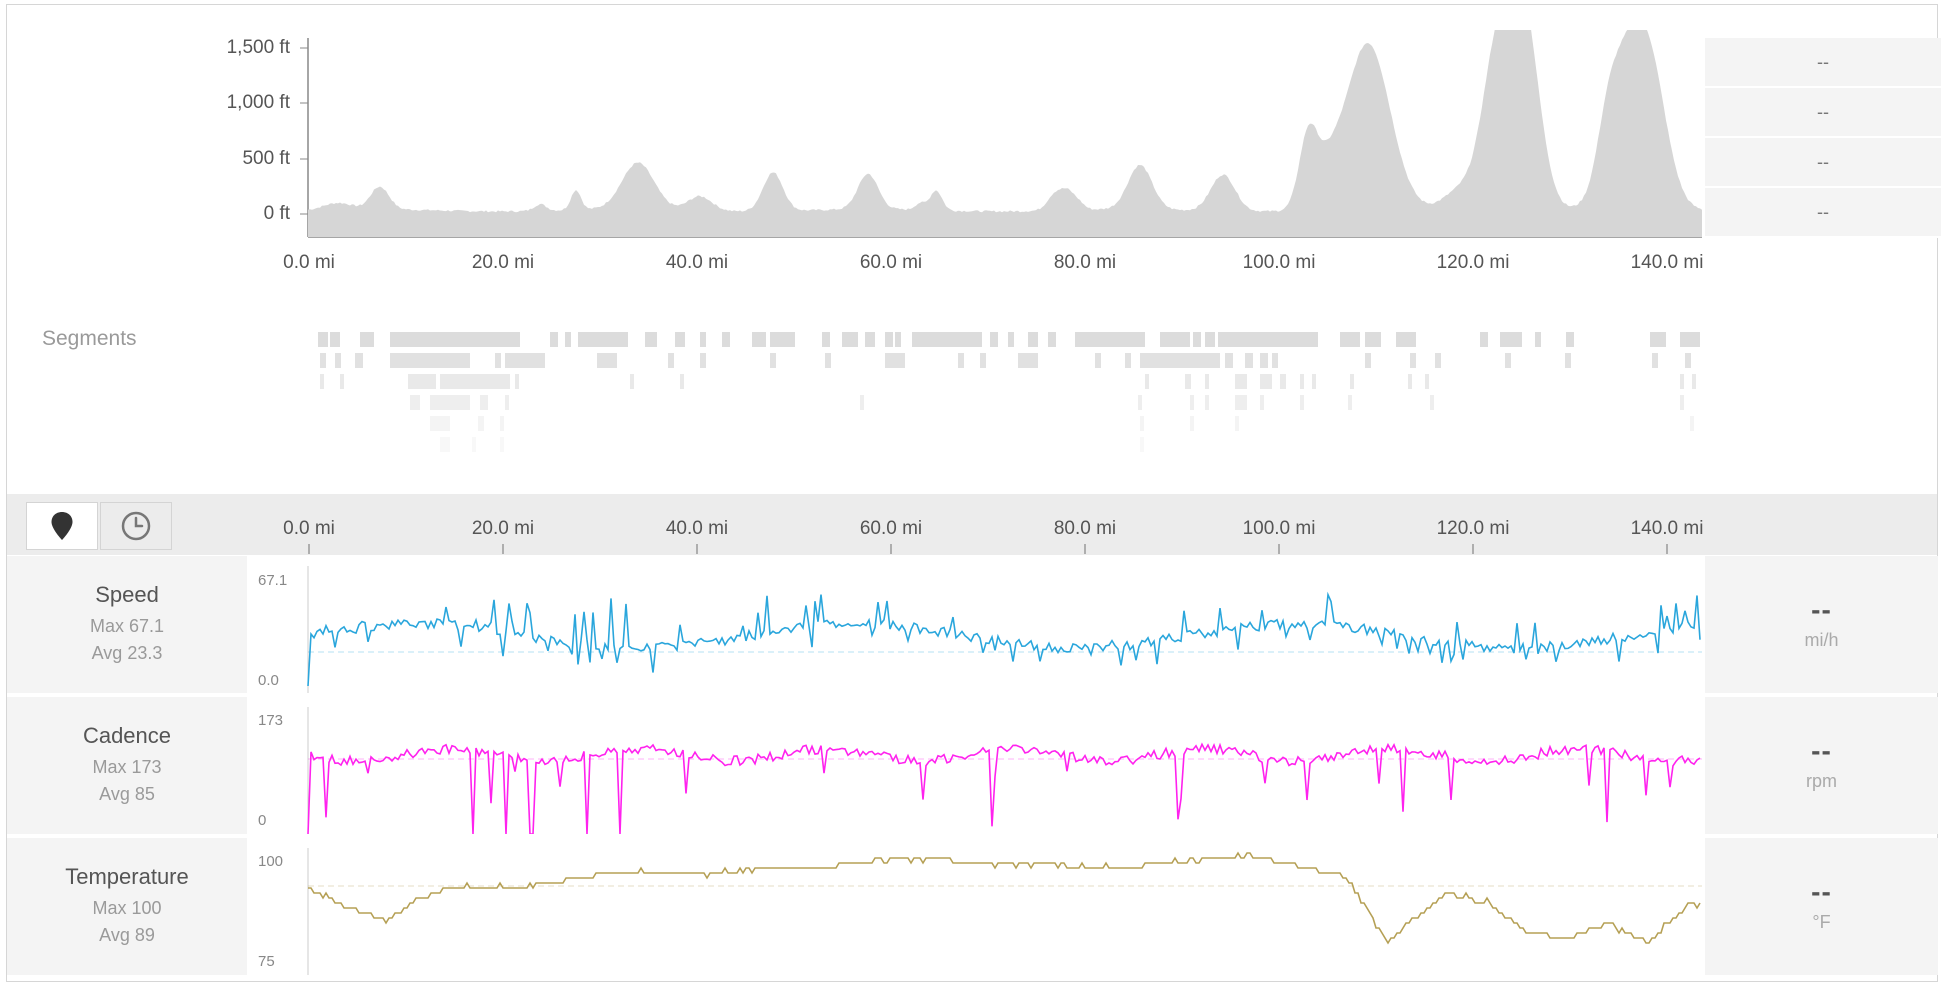 The image size is (1946, 988). Describe the element at coordinates (258, 102) in the screenshot. I see `y-tick-label: 1,000 ft` at that location.